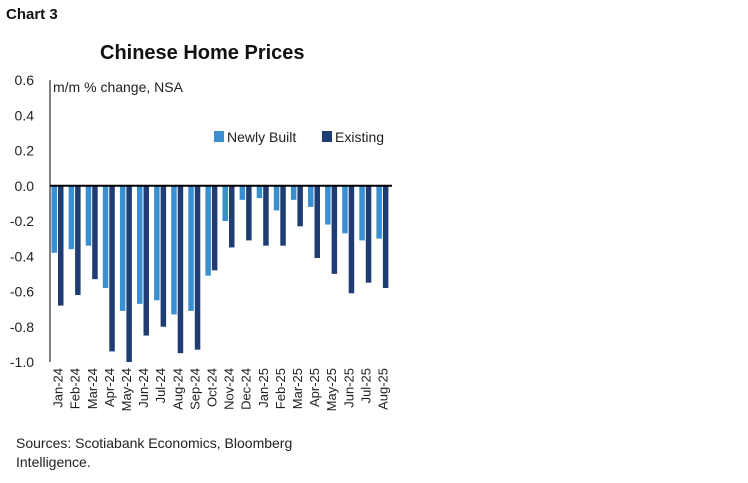 This screenshot has width=748, height=483. What do you see at coordinates (229, 389) in the screenshot?
I see `x-tick-label: Nov-24` at bounding box center [229, 389].